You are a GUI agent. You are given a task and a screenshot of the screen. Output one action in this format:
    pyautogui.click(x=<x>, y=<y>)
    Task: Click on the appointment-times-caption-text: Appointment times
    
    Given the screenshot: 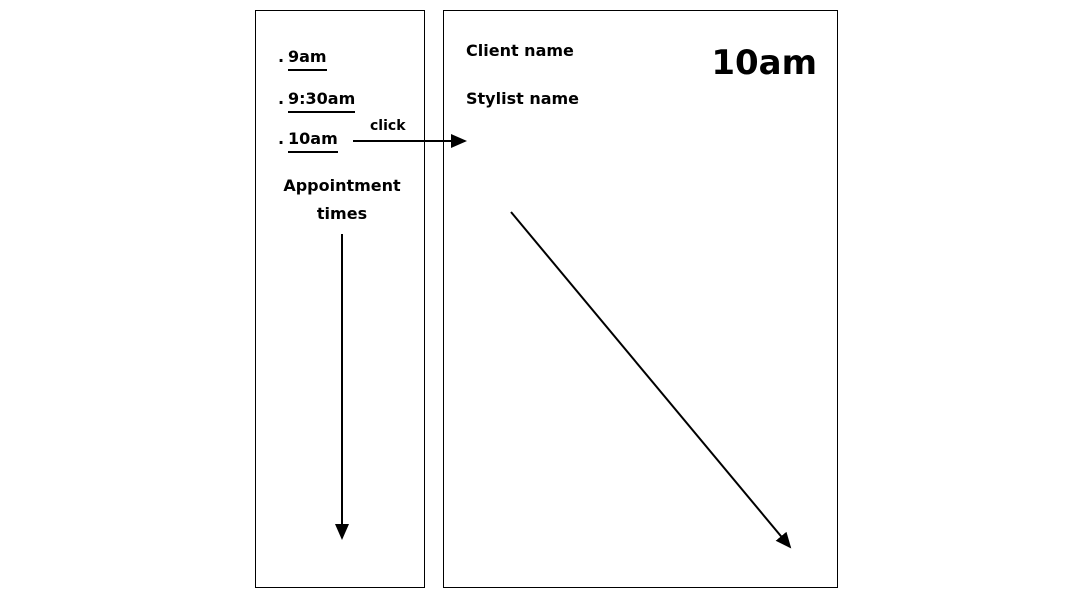 What is the action you would take?
    pyautogui.click(x=342, y=199)
    